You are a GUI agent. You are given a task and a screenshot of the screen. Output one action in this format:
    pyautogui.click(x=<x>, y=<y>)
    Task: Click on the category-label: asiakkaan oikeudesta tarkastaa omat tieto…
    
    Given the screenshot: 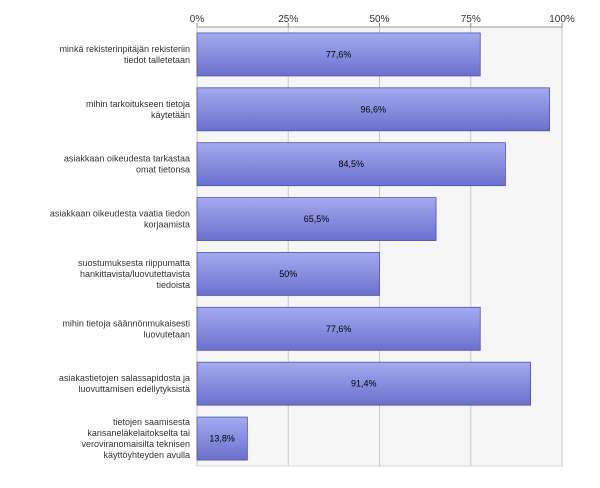 What is the action you would take?
    pyautogui.click(x=127, y=164)
    